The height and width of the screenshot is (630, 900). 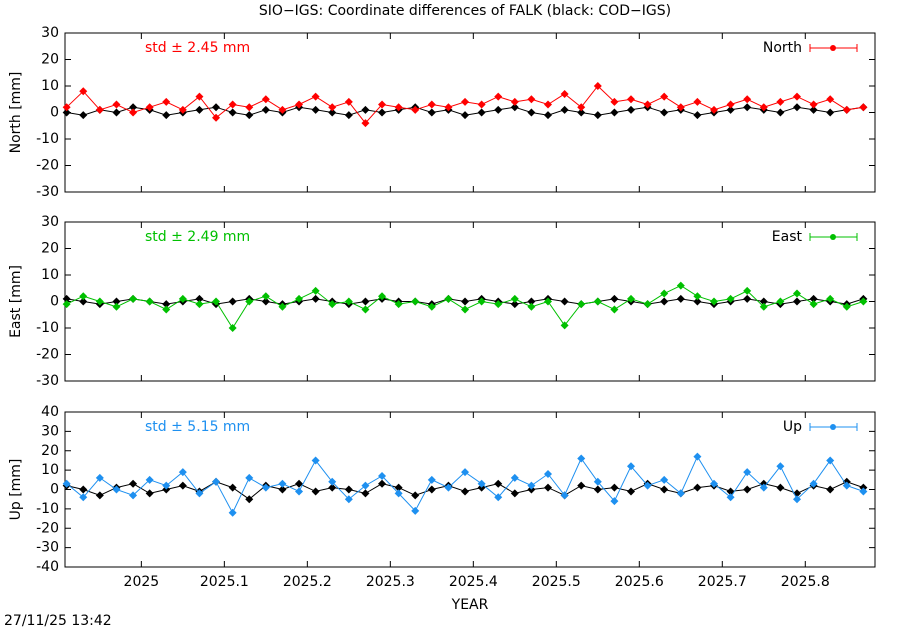 I want to click on std-annotation: std ± 2.49 mm, so click(x=197, y=237).